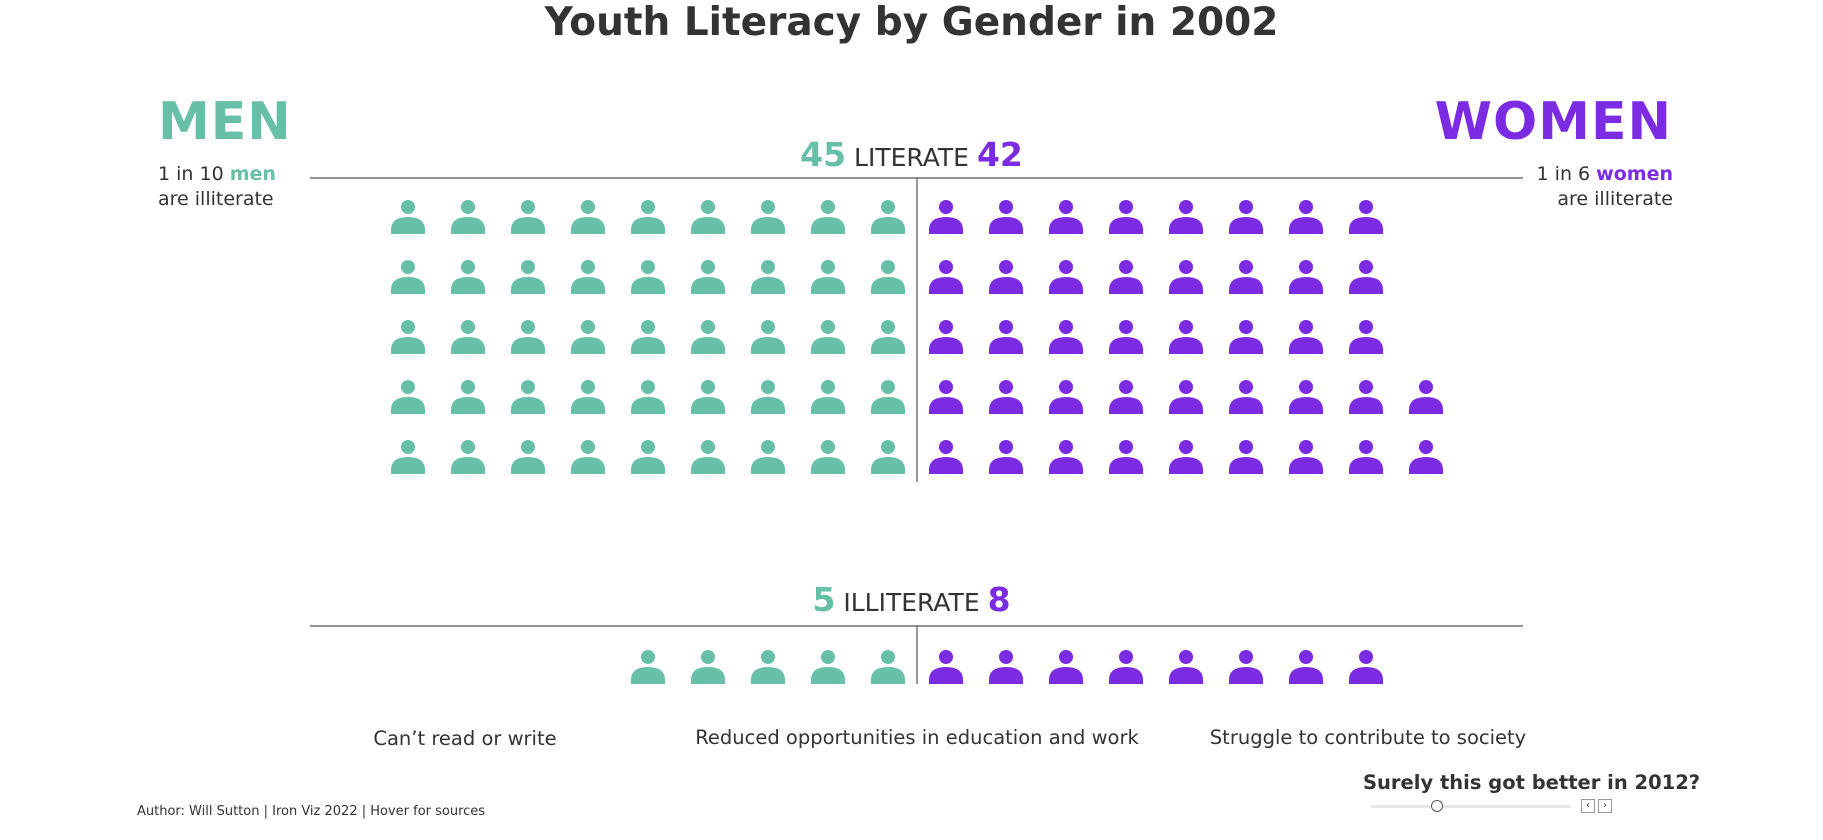 The width and height of the screenshot is (1823, 840). What do you see at coordinates (225, 122) in the screenshot?
I see `men-heading: MEN` at bounding box center [225, 122].